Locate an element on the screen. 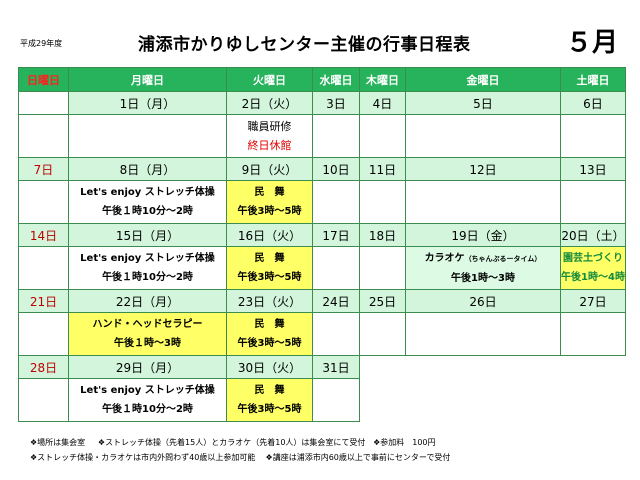 Image resolution: width=640 pixels, height=480 pixels. week-5-date-row: 28日 29日（月） 30日（火） 31日 is located at coordinates (322, 388).